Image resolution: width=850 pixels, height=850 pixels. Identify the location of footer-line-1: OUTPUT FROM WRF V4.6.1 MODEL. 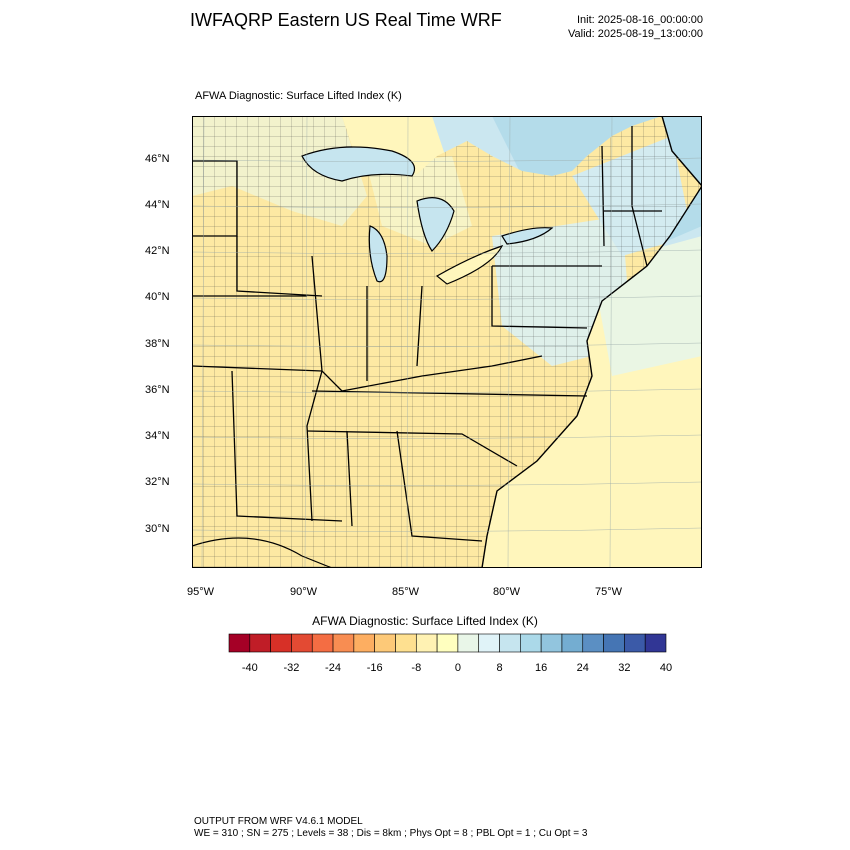
(278, 821).